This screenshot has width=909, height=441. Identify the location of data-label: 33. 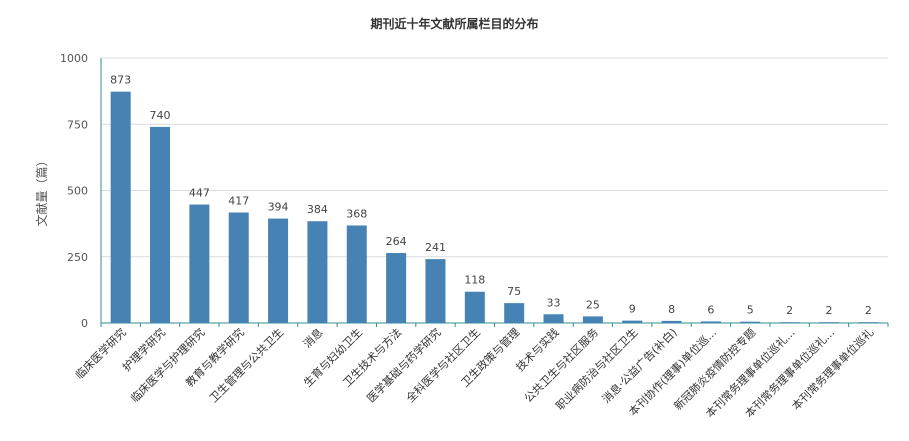
(554, 302).